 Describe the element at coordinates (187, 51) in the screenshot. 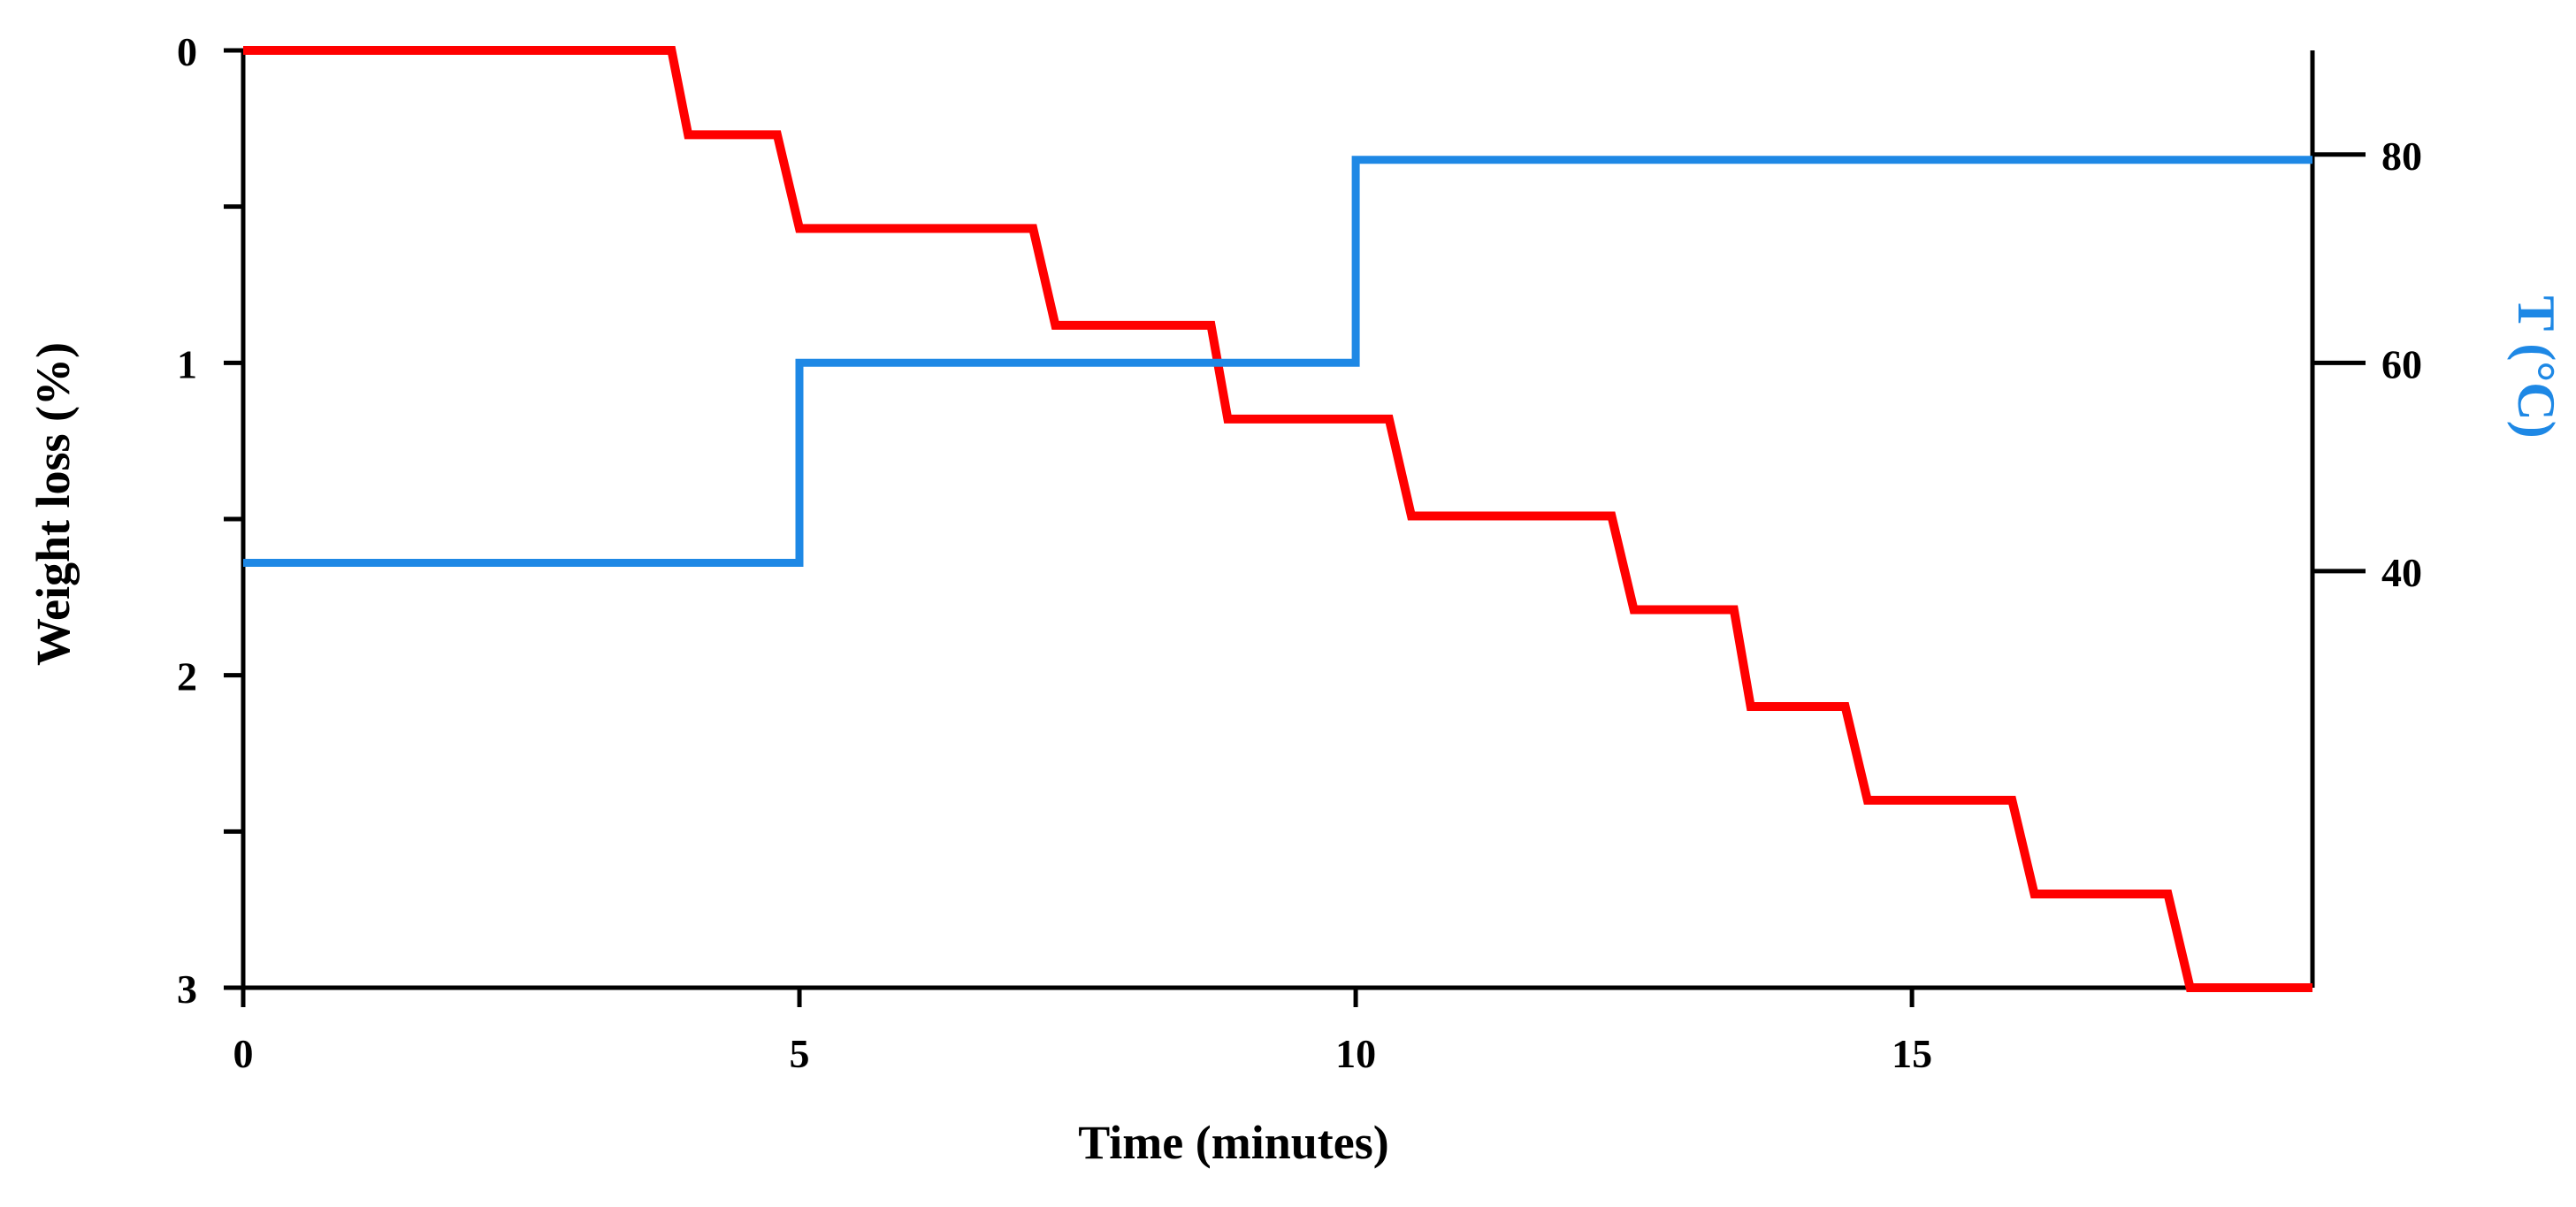

I see `y-left-tick-label-0: 0` at that location.